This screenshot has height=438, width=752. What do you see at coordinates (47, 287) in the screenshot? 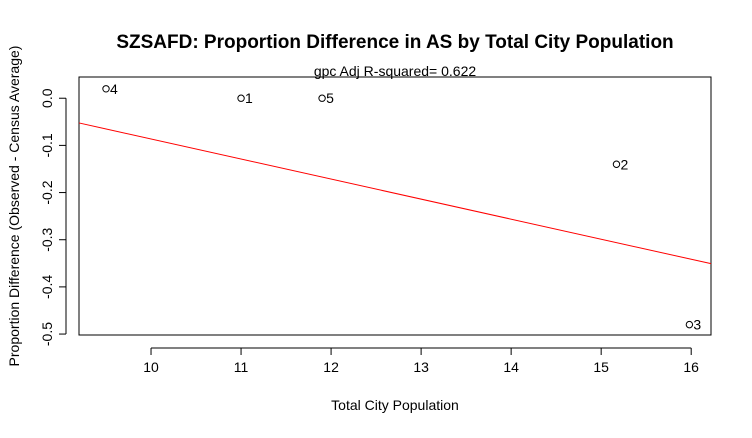
I see `y-tick-label: -0.4` at bounding box center [47, 287].